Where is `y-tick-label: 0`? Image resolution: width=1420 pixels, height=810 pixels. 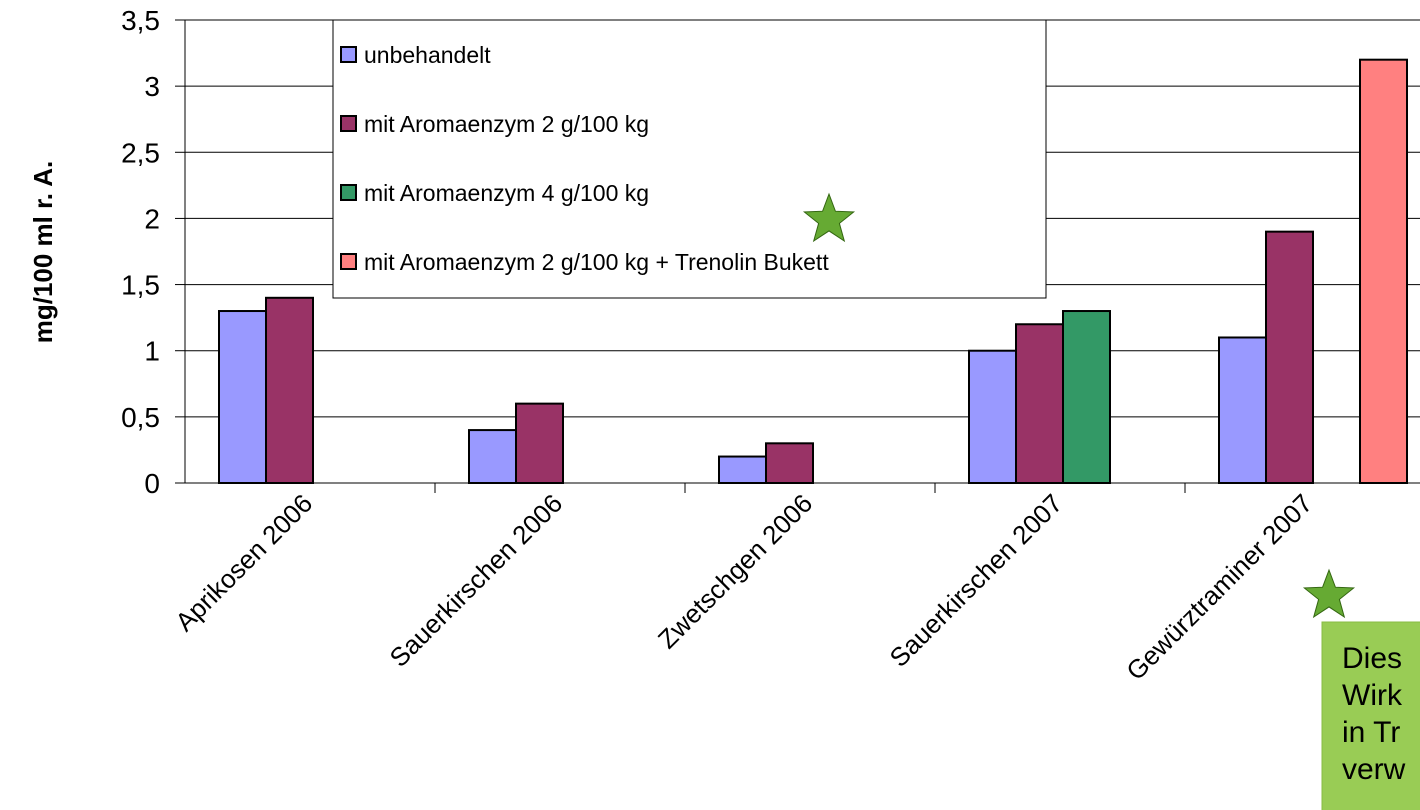
y-tick-label: 0 is located at coordinates (152, 483).